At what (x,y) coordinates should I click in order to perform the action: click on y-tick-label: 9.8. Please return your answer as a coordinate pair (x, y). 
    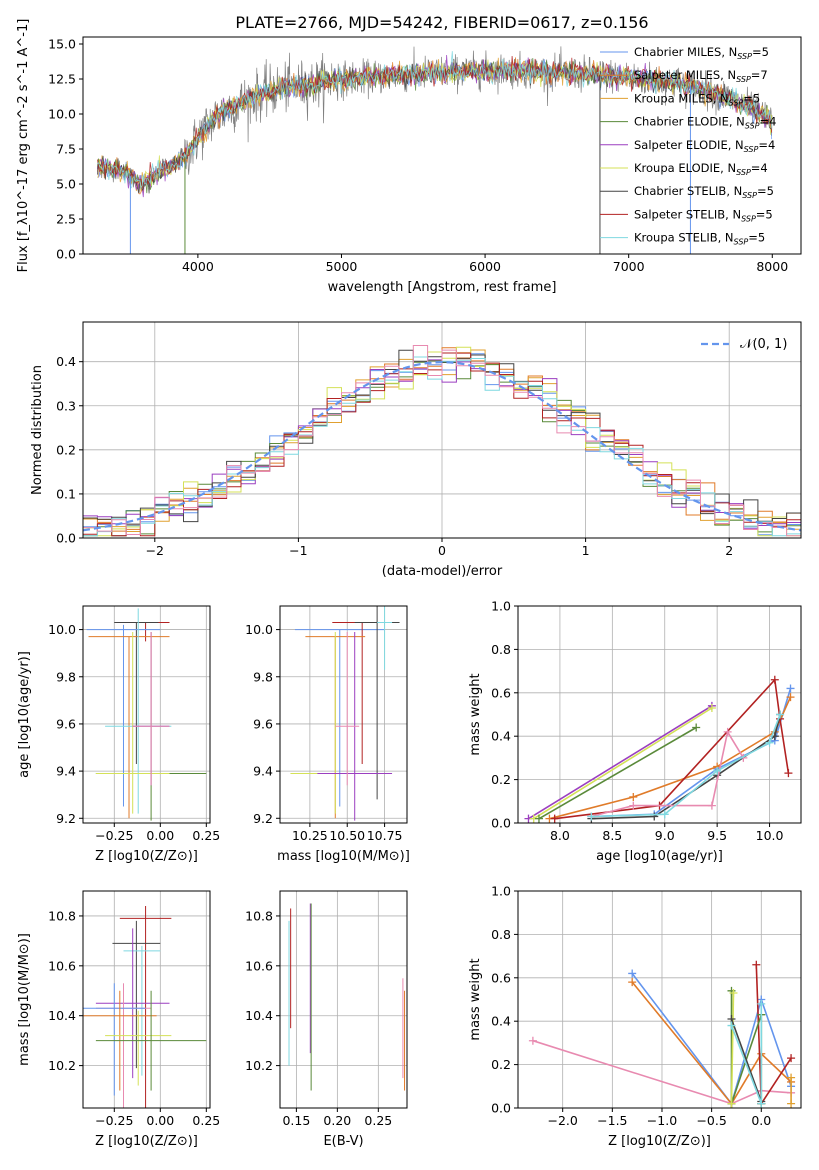
    Looking at the image, I should click on (66, 676).